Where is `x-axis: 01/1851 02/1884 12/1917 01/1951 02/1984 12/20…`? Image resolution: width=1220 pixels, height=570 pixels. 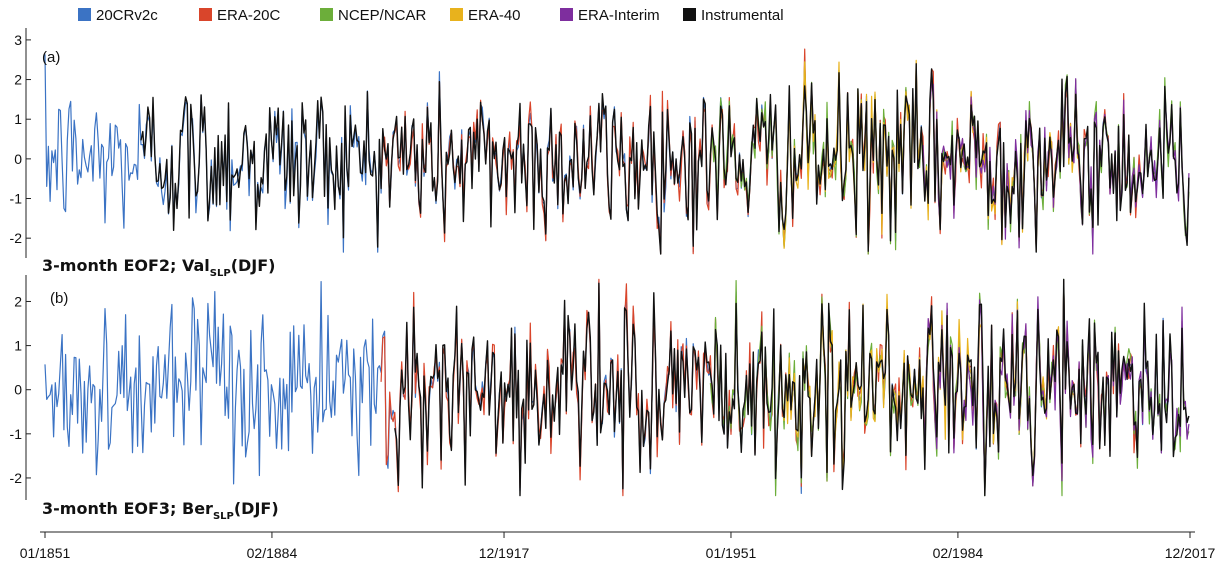 x-axis: 01/1851 02/1884 12/1917 01/1951 02/1984 12/20… is located at coordinates (618, 546).